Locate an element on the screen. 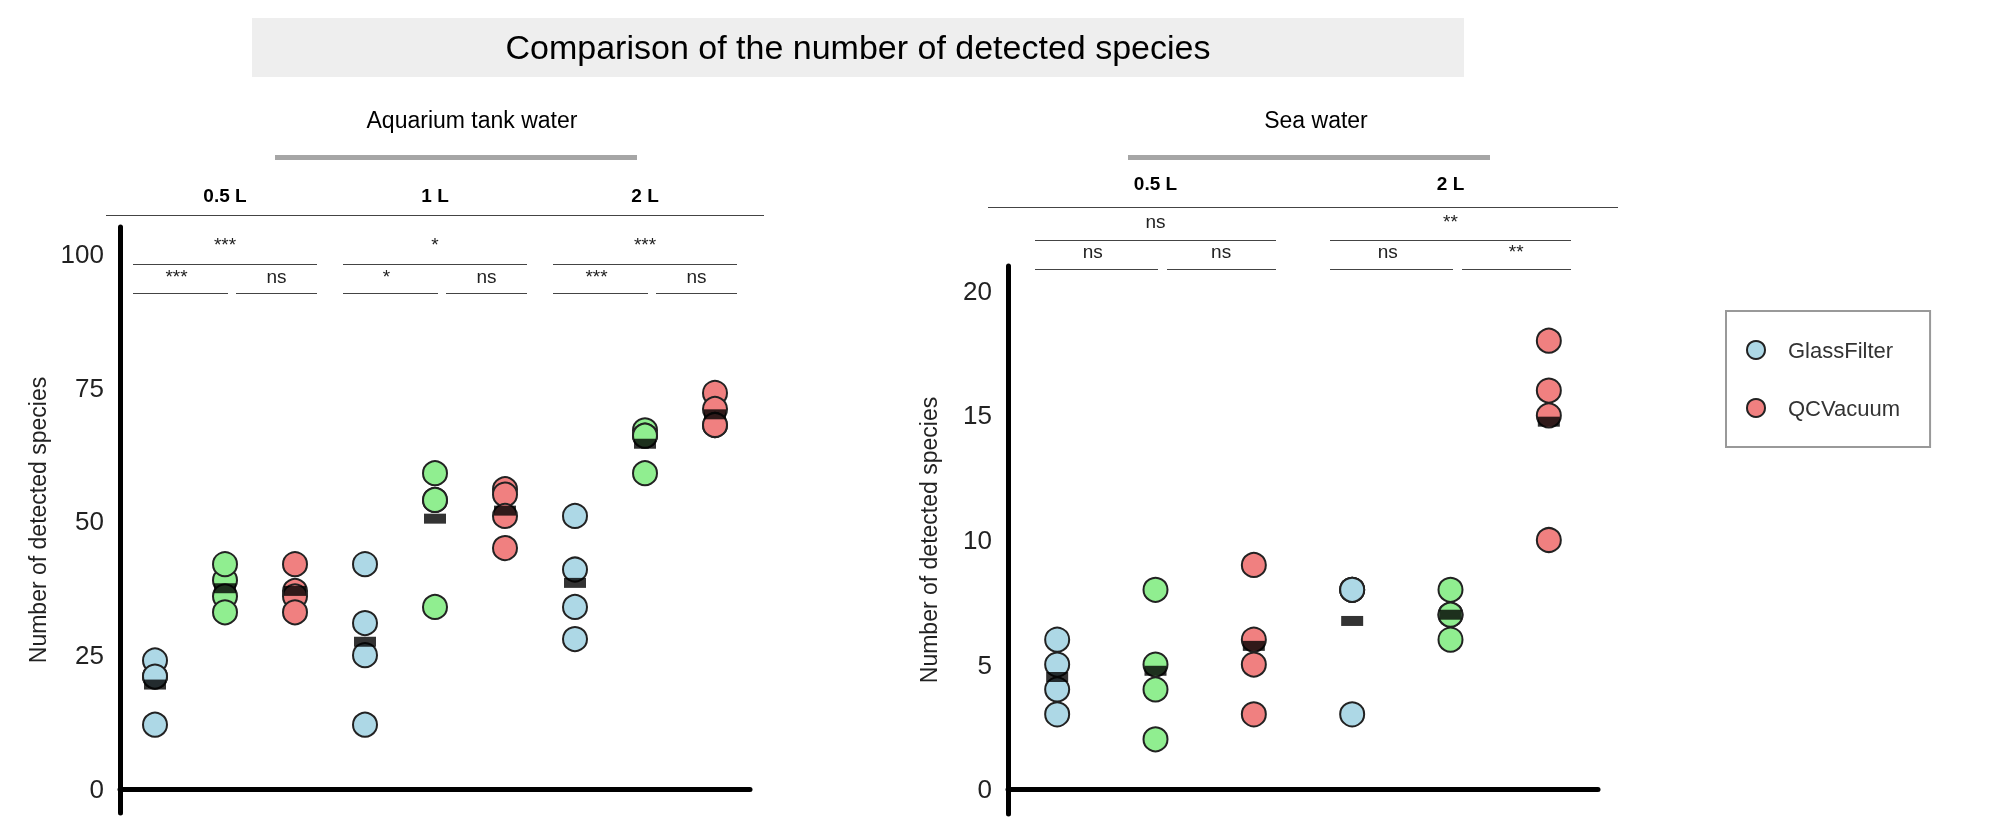 This screenshot has width=2005, height=828. chart-subtitle: Aquarium tank water is located at coordinates (472, 119).